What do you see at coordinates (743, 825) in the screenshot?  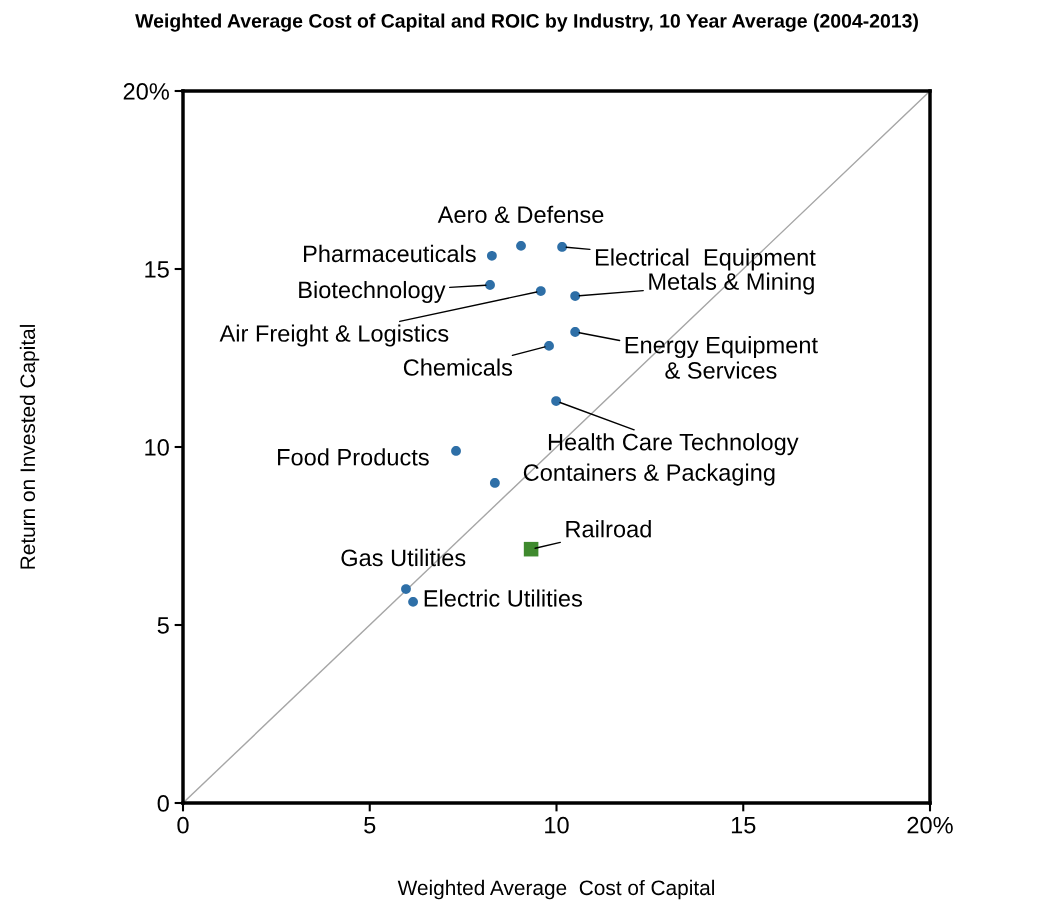 I see `x-tick-label: 15` at bounding box center [743, 825].